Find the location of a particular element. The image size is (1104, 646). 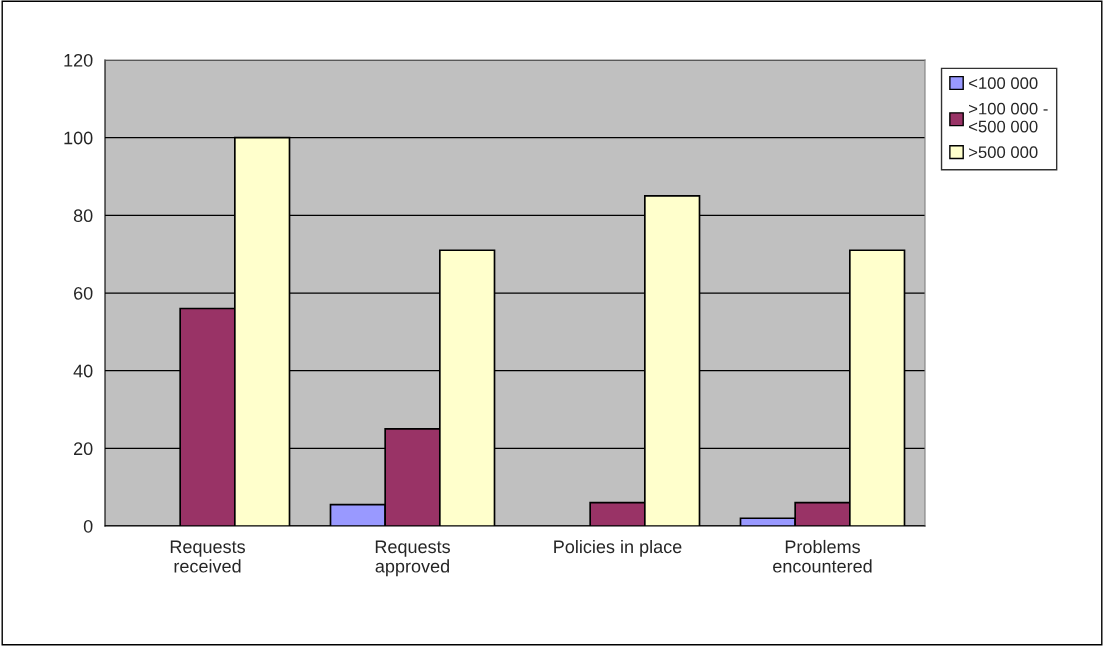

y-tick-label: 120 is located at coordinates (78, 60).